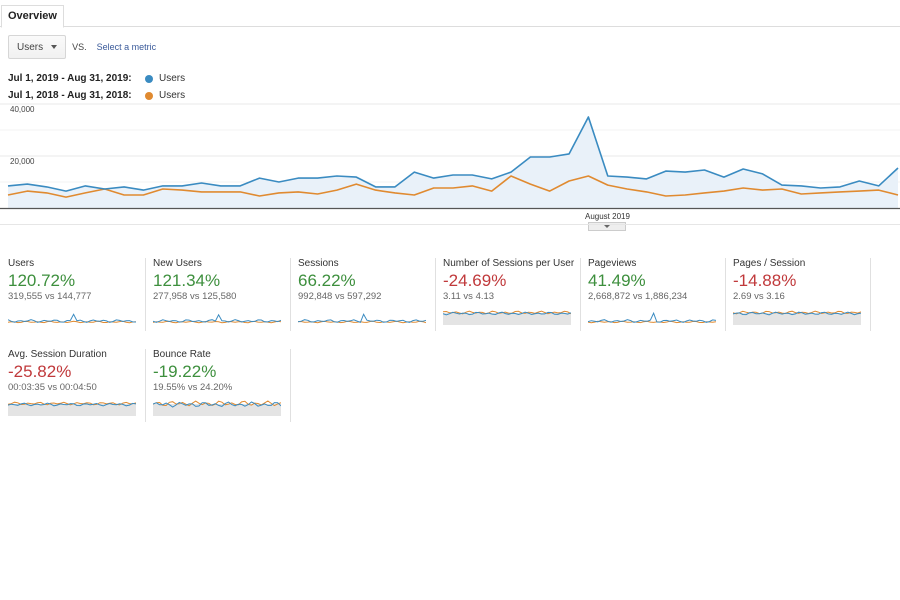 The height and width of the screenshot is (600, 900). Describe the element at coordinates (177, 263) in the screenshot. I see `scorecard-title: New Users` at that location.